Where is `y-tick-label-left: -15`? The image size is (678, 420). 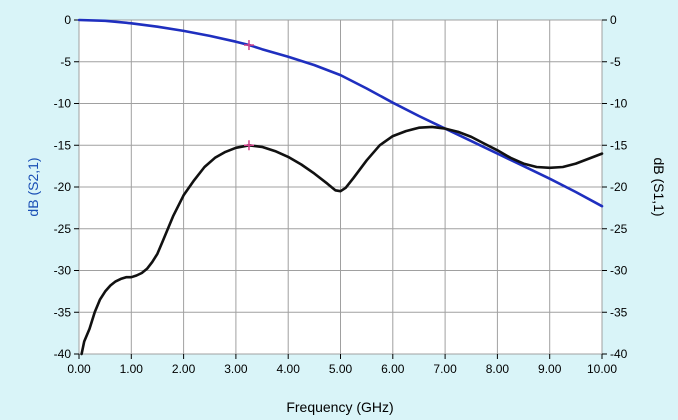 y-tick-label-left: -15 is located at coordinates (63, 145).